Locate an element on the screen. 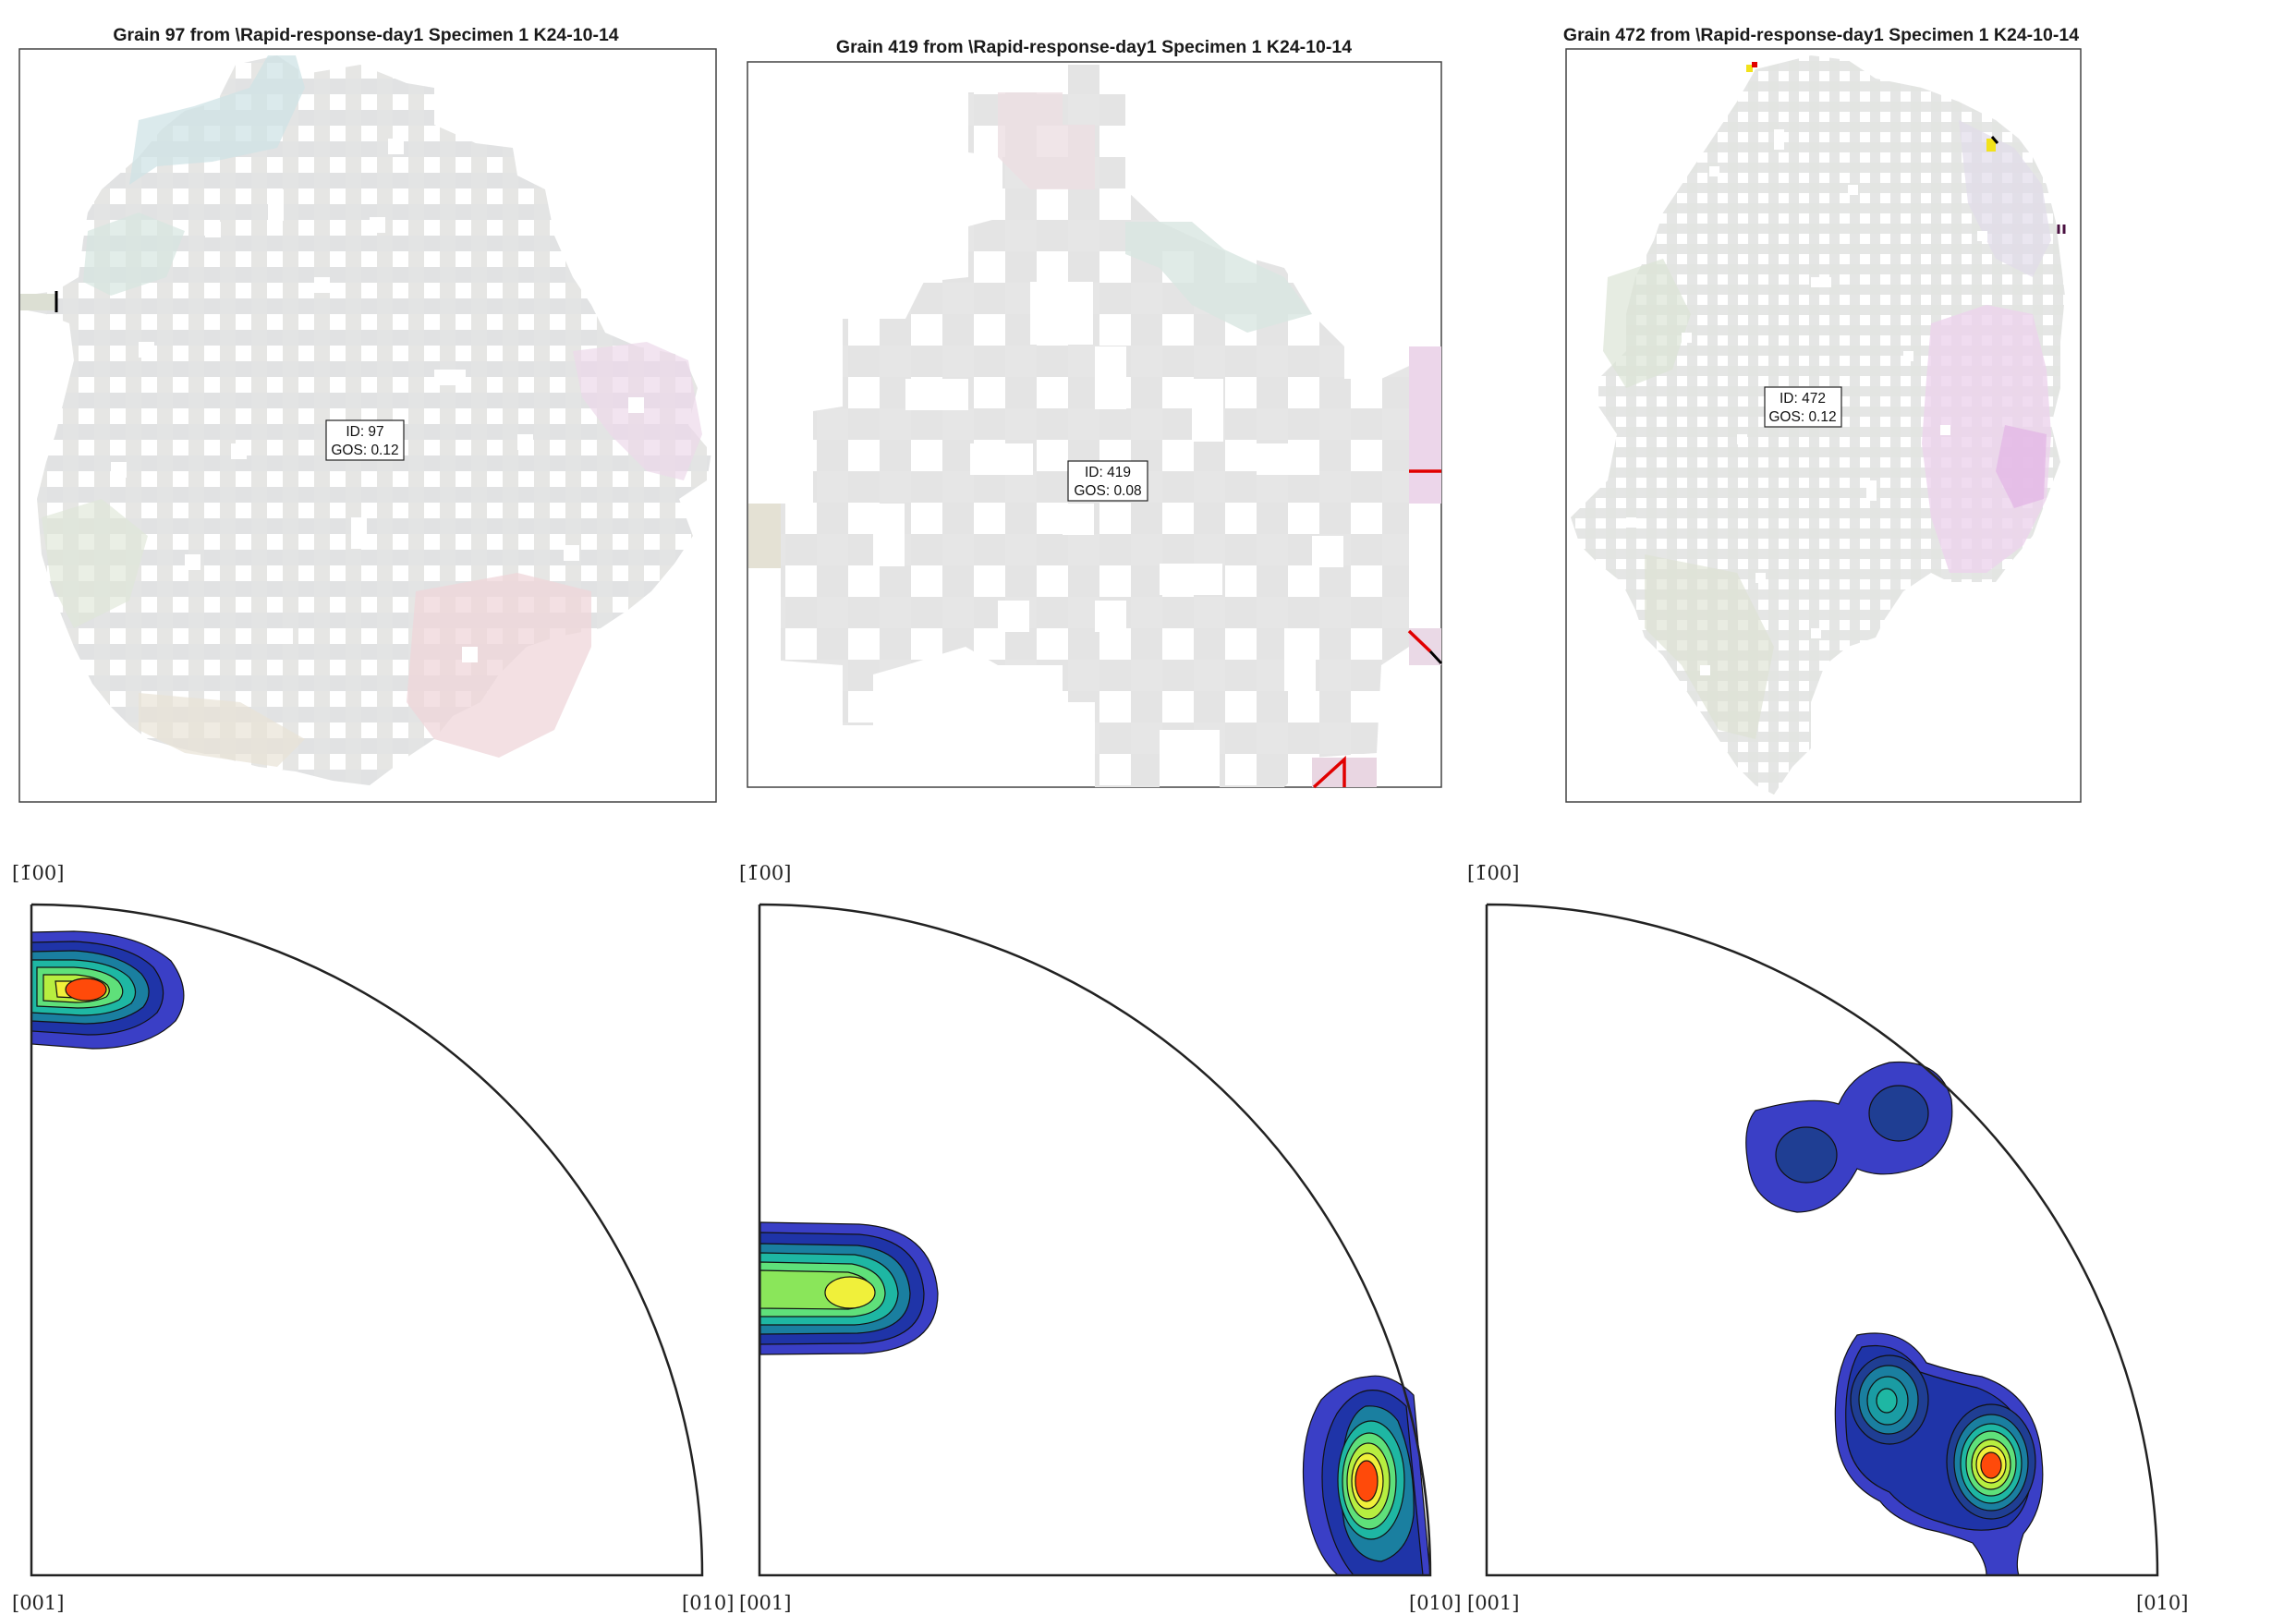  pole-figure-1: [1̄00] [001] [010] is located at coordinates (373, 1238).